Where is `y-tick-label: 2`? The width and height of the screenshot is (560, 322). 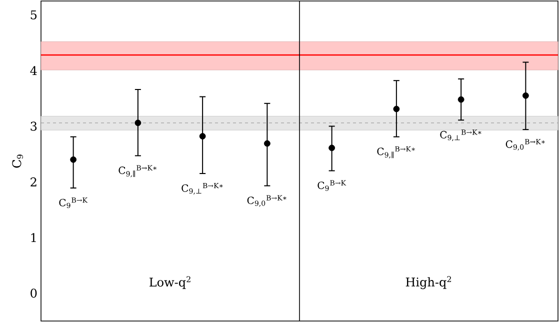 y-tick-label: 2 is located at coordinates (33, 181).